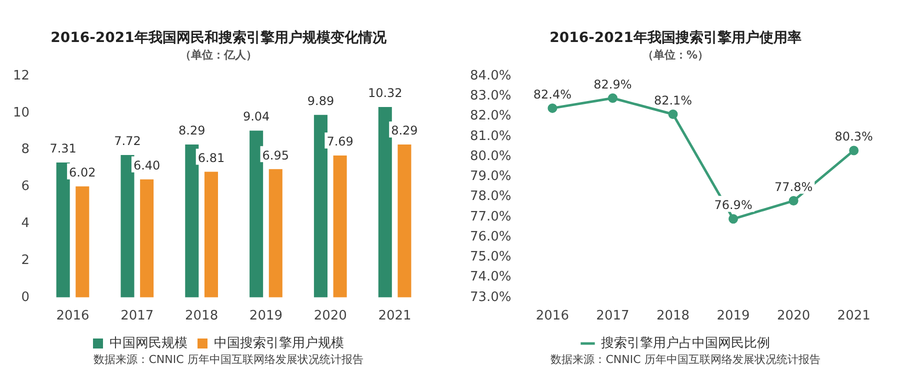 The image size is (915, 386). What do you see at coordinates (491, 76) in the screenshot?
I see `y-tick-label: 84.0%` at bounding box center [491, 76].